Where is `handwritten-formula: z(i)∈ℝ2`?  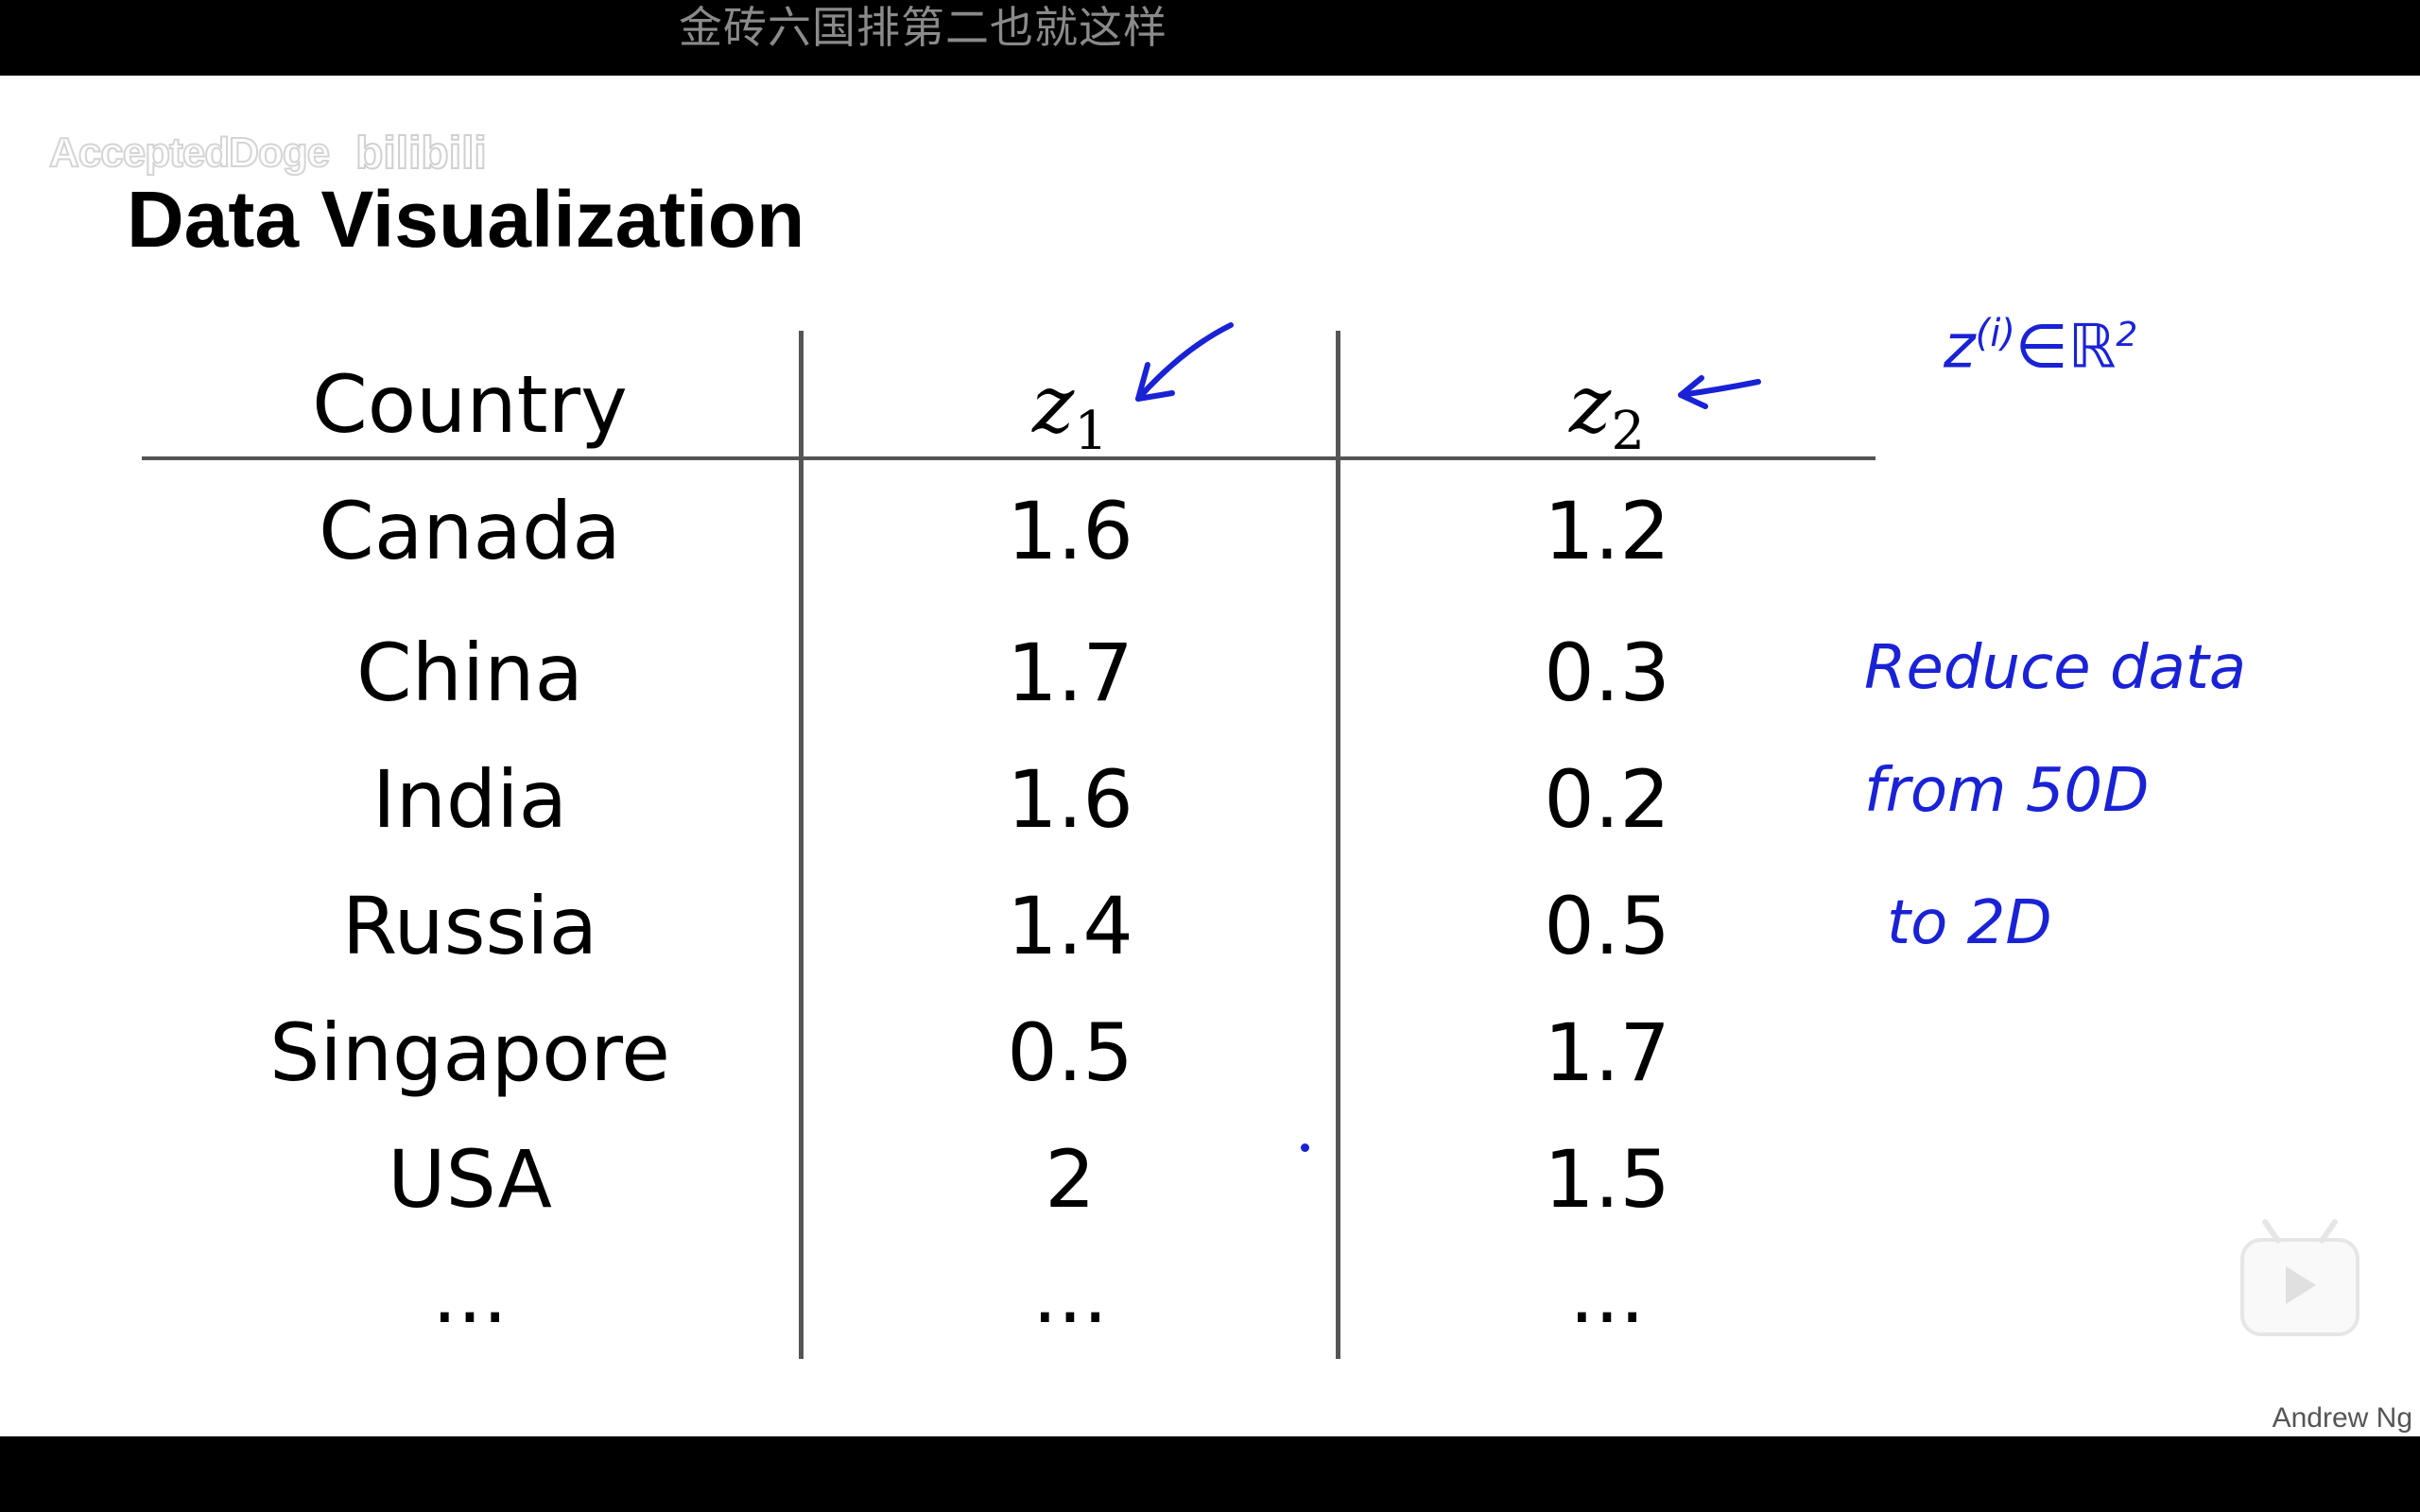
handwritten-formula: z(i)∈ℝ2 is located at coordinates (2040, 347).